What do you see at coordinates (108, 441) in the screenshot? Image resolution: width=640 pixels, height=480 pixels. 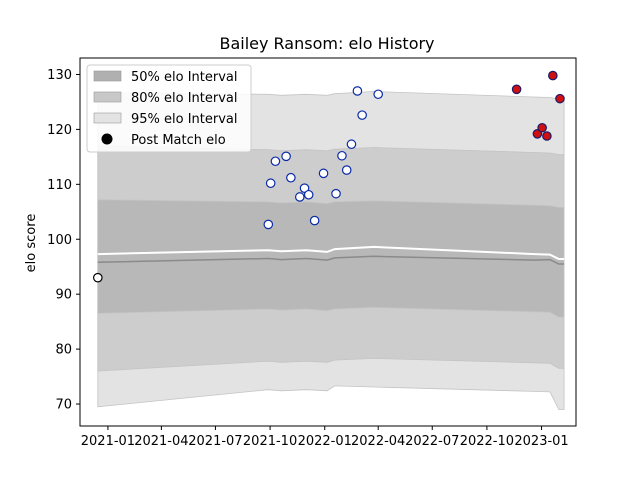 I see `x-tick-label: 2021-01` at bounding box center [108, 441].